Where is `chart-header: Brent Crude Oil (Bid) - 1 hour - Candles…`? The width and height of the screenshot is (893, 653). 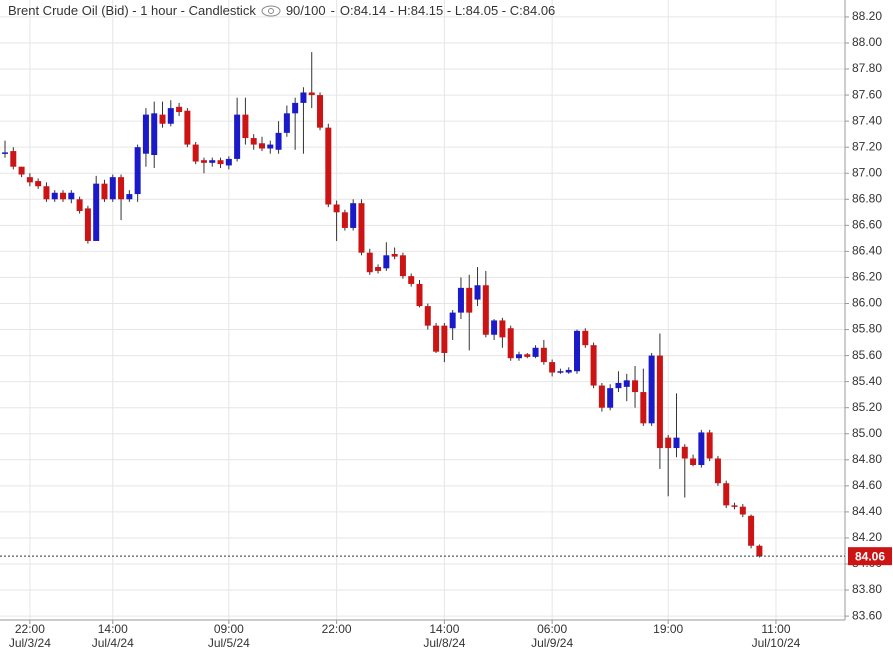
chart-header: Brent Crude Oil (Bid) - 1 hour - Candles… is located at coordinates (281, 10).